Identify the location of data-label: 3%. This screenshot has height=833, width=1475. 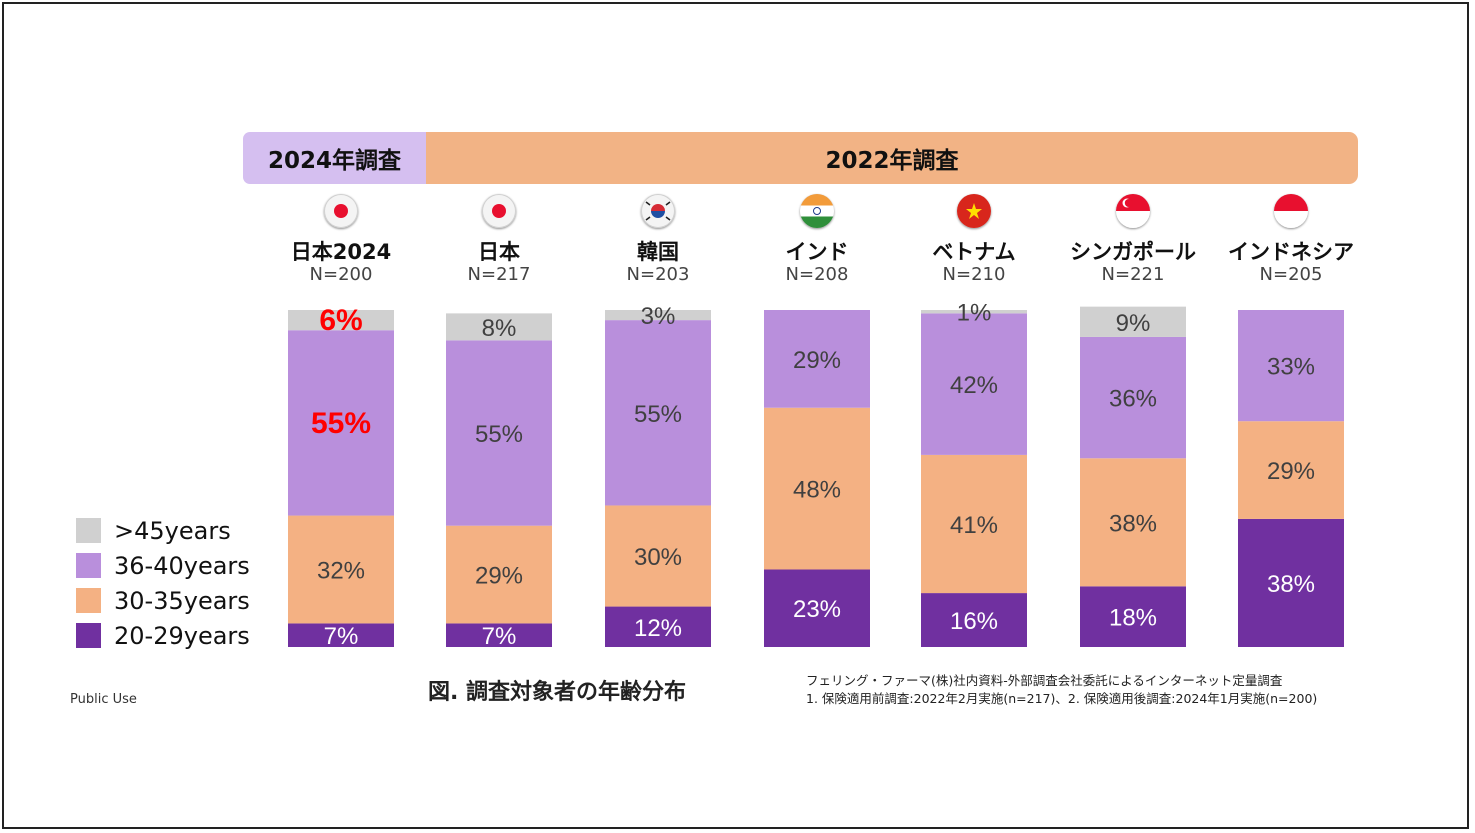
(658, 316).